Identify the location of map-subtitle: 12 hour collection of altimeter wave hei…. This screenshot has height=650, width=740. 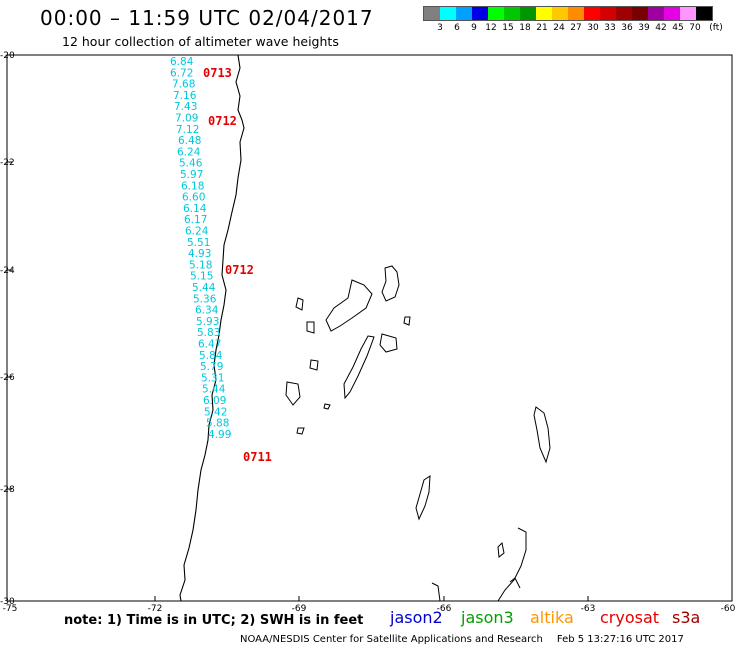
(200, 41).